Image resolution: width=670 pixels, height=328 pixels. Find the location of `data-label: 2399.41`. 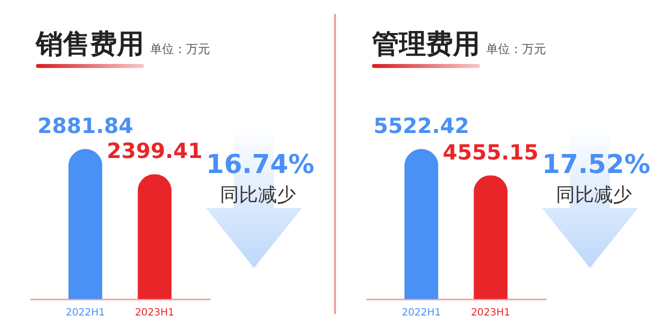

data-label: 2399.41 is located at coordinates (154, 151).